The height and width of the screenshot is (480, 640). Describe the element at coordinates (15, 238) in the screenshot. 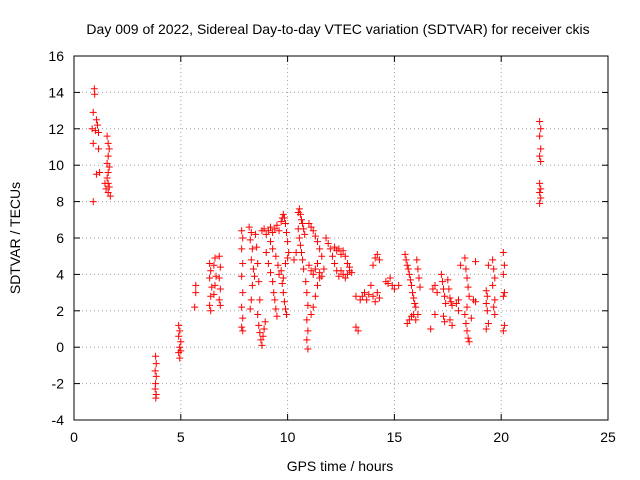

I see `y-axis-label: SDTVAR / TECUs` at that location.